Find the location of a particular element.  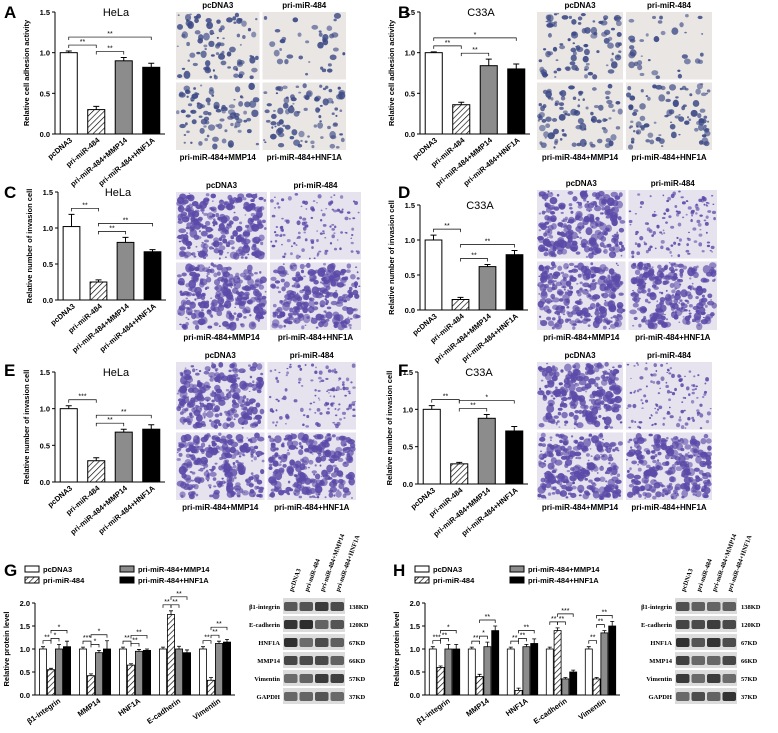

blot-size: 120KD is located at coordinates (359, 625).